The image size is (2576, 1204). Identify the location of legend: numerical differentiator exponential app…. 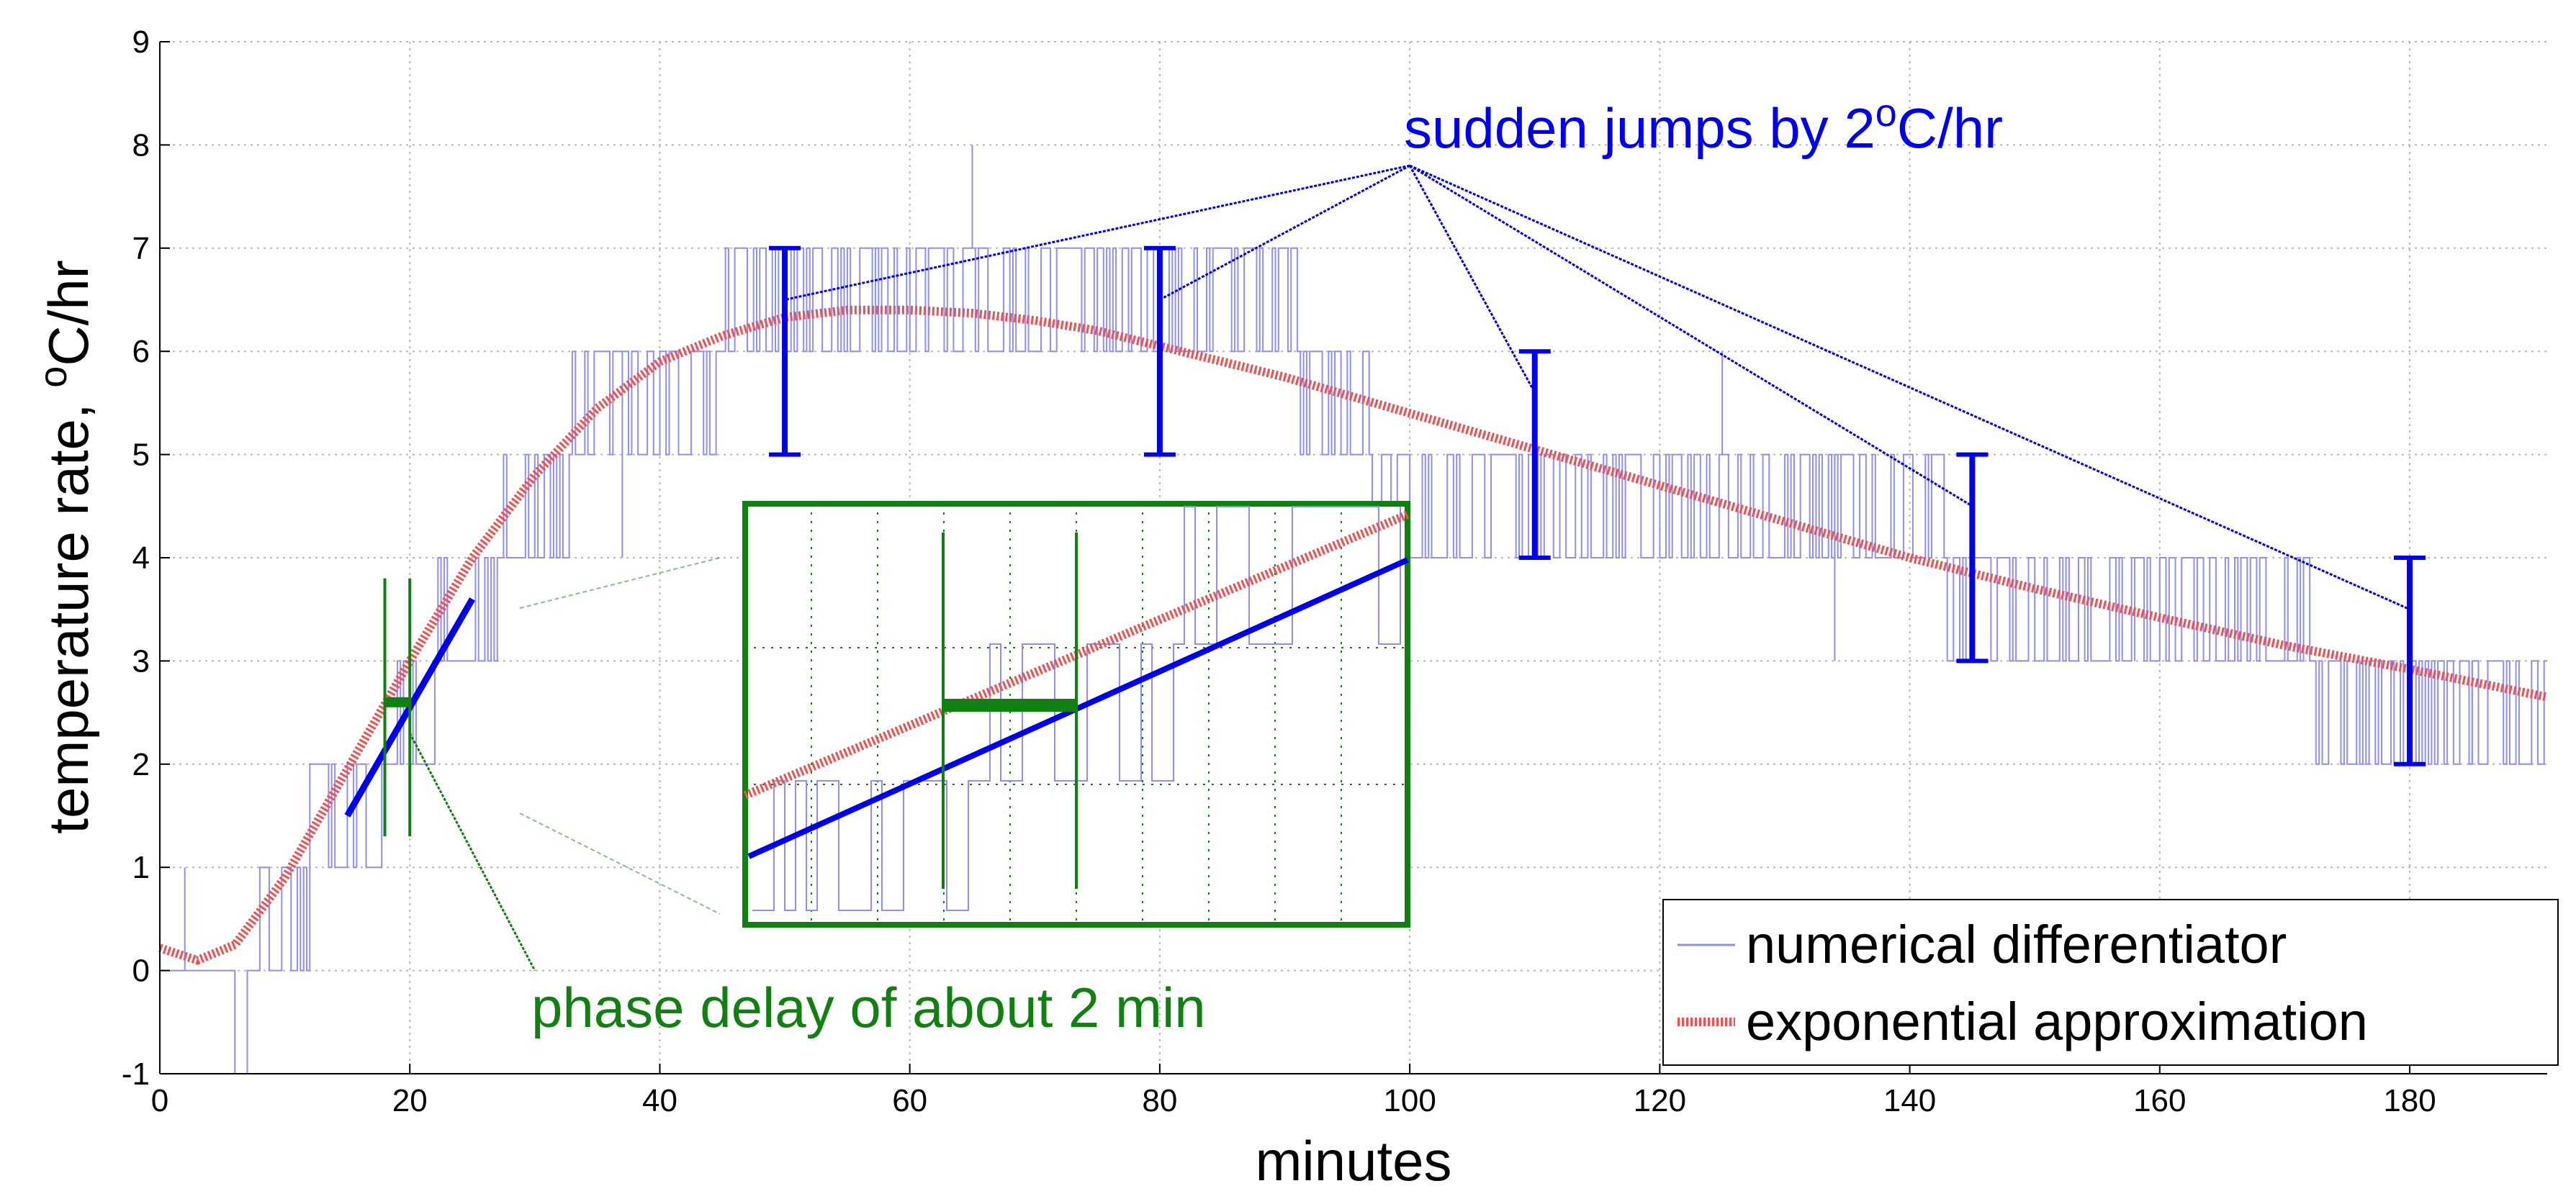
(2110, 982).